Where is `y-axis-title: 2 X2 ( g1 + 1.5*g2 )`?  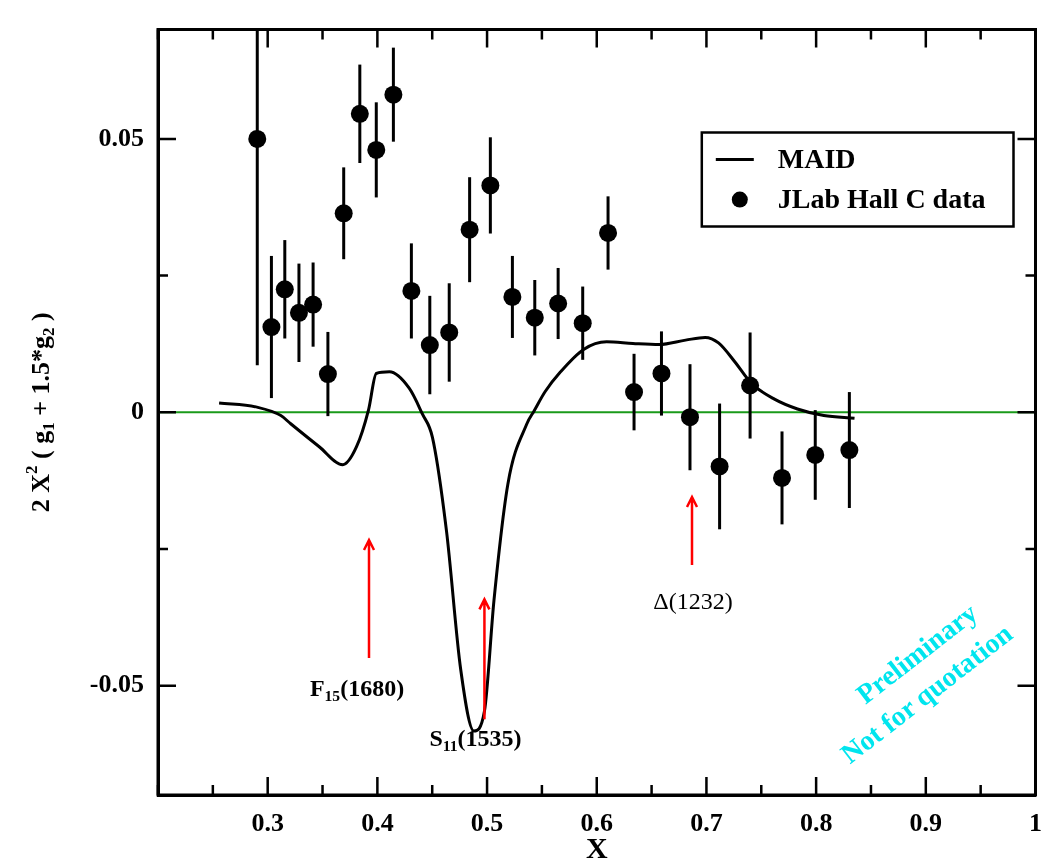
y-axis-title: 2 X2 ( g1 + 1.5*g2 ) is located at coordinates (40, 412).